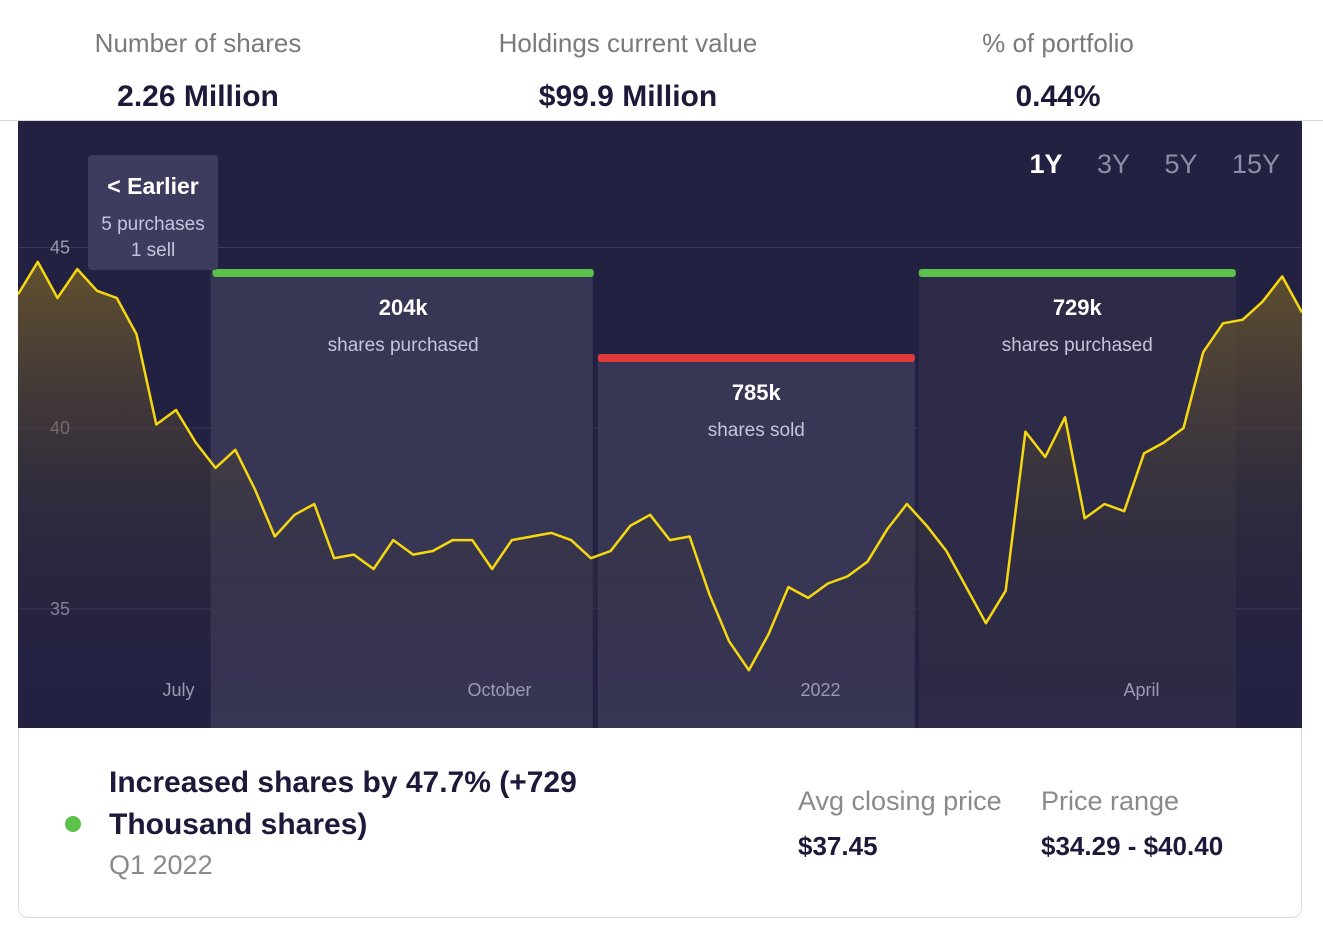  I want to click on x-tick-label: October, so click(499, 690).